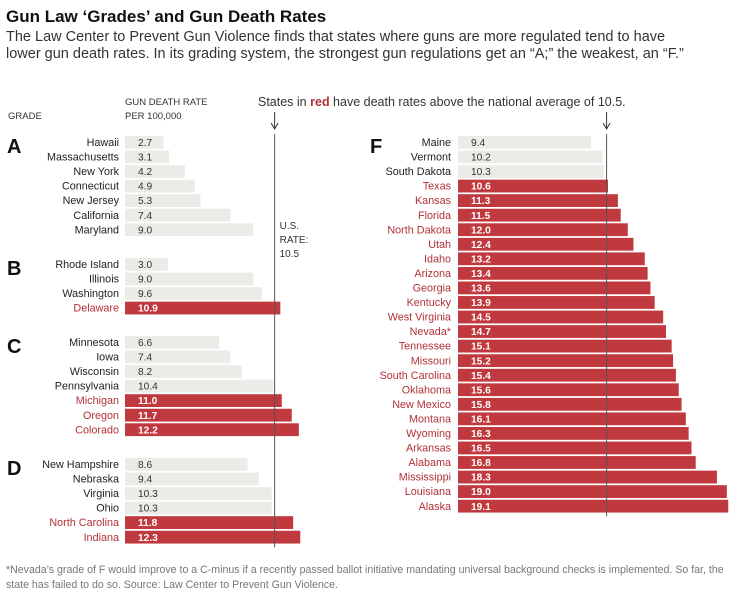 The height and width of the screenshot is (599, 740). I want to click on state-label: Rhode Island, so click(87, 265).